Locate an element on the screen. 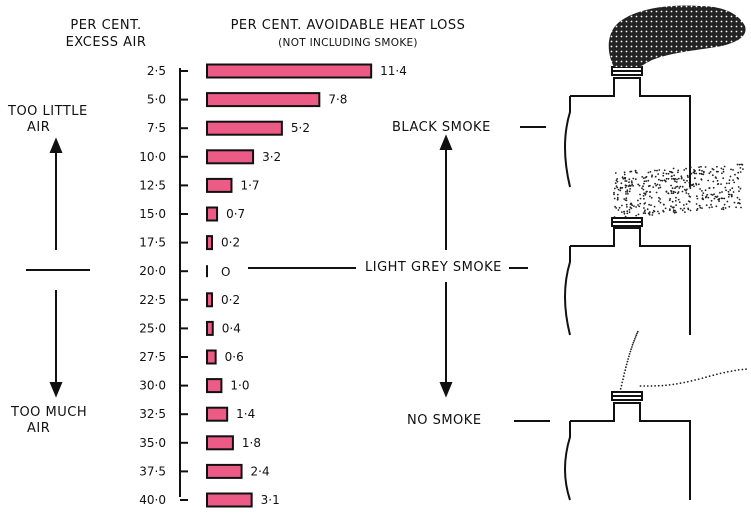 The height and width of the screenshot is (527, 751). too-much-air-label-line2: AIR is located at coordinates (39, 428).